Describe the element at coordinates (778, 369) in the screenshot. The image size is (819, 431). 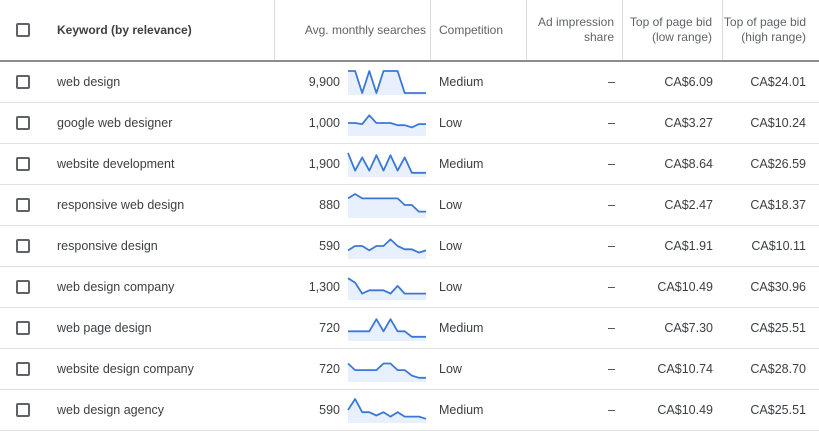
I see `top-bid-high-value: CA$28.70` at that location.